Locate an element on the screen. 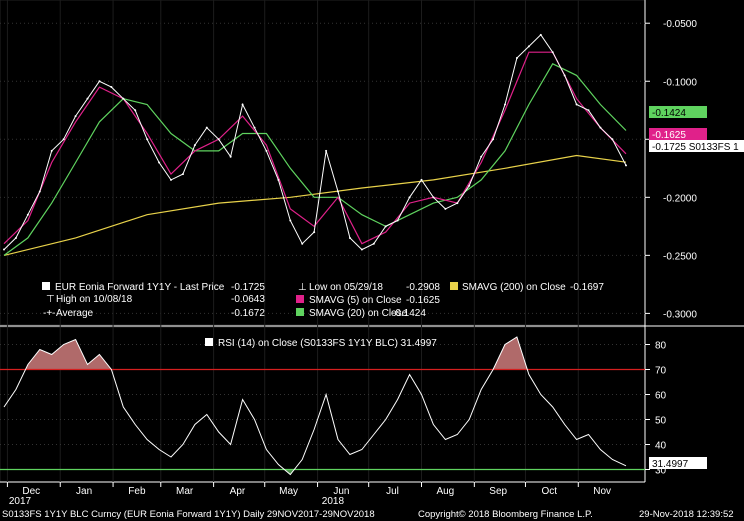  footer-timestamp: 29-Nov-2018 12:39:52 is located at coordinates (686, 514).